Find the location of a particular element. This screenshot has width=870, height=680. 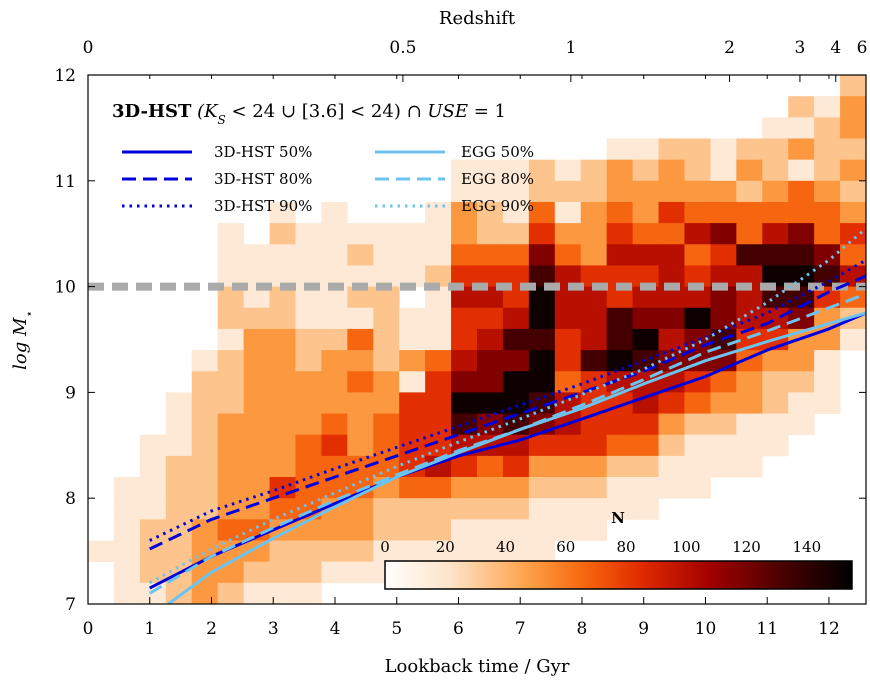

x-axis-title: Lookback time / Gyr is located at coordinates (477, 666).